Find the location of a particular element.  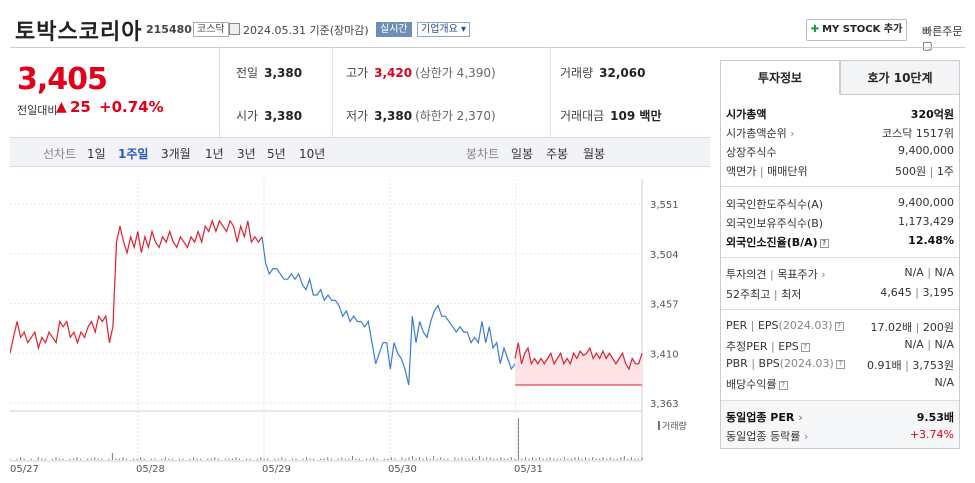

period-3y: 3년 is located at coordinates (246, 154).